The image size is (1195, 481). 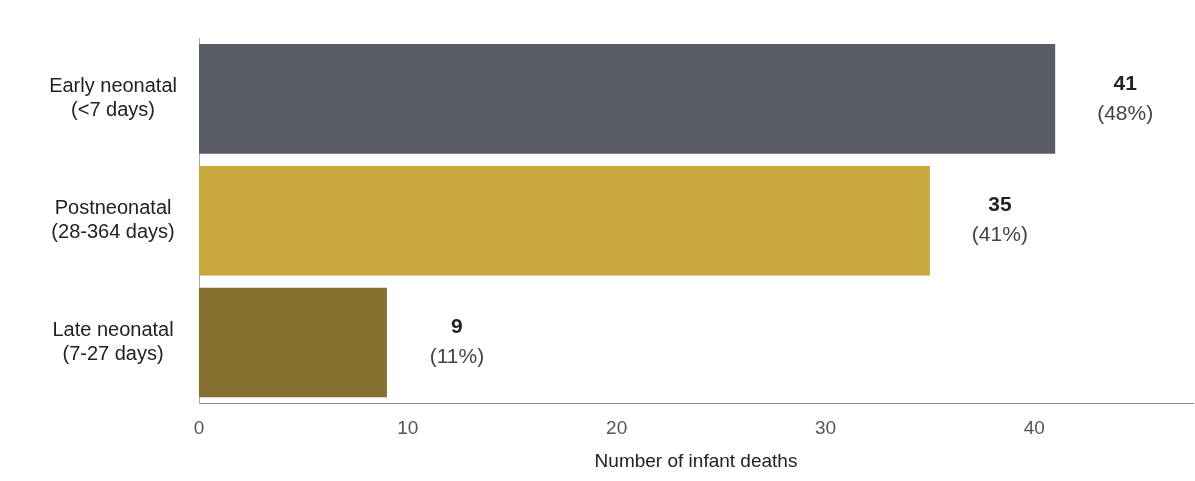 What do you see at coordinates (1034, 428) in the screenshot?
I see `x-tick-label: 40` at bounding box center [1034, 428].